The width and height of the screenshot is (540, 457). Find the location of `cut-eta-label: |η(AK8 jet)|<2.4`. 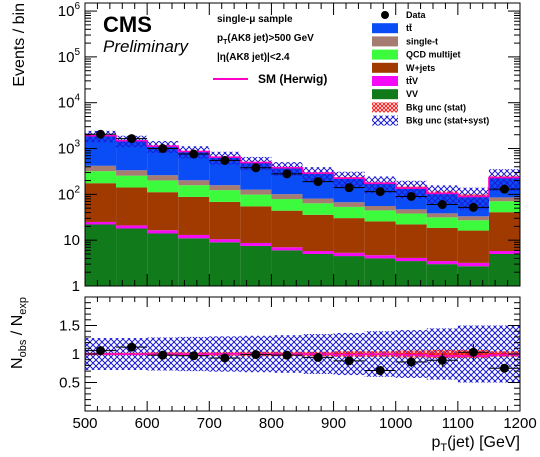

cut-eta-label: |η(AK8 jet)|<2.4 is located at coordinates (253, 57).